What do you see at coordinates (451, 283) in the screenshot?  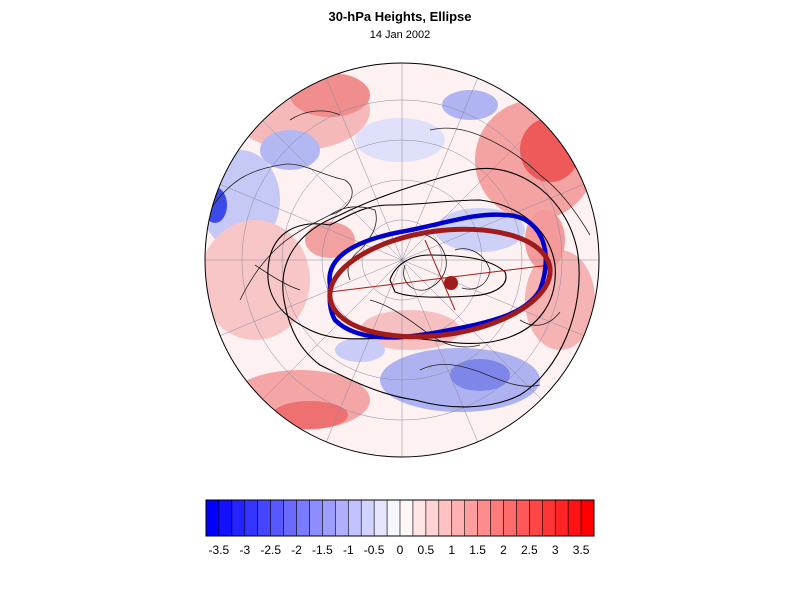 I see `vortex-centroid-marker` at bounding box center [451, 283].